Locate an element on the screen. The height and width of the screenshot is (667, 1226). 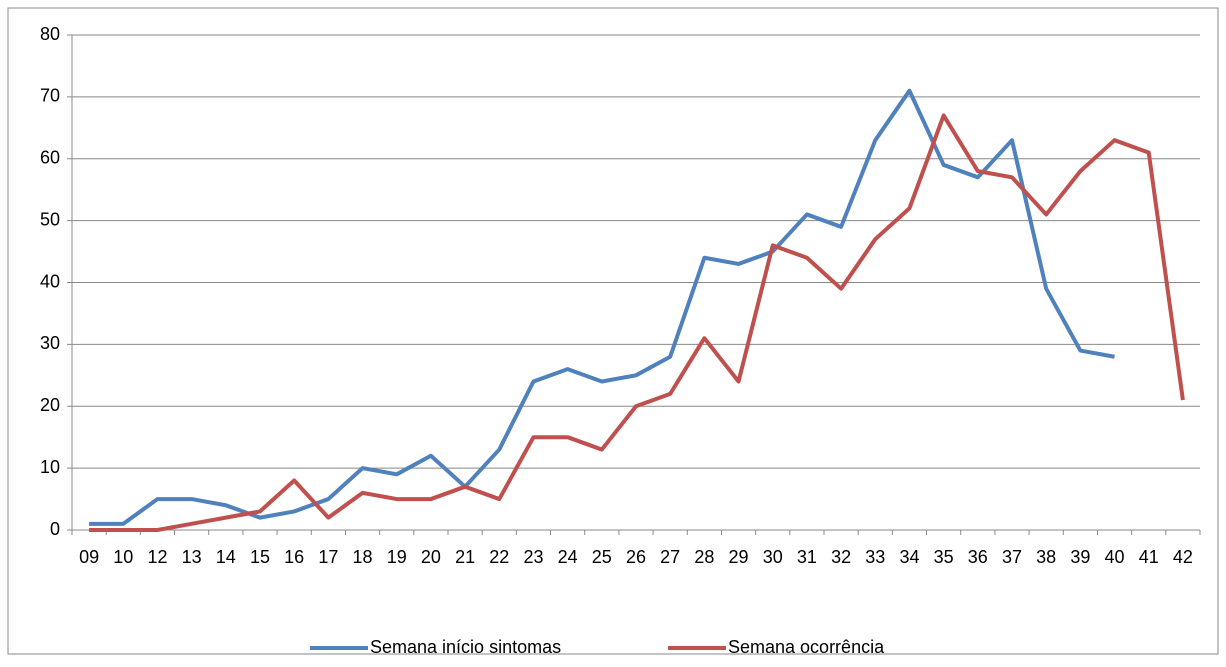
x-tick-label: 13 is located at coordinates (192, 557).